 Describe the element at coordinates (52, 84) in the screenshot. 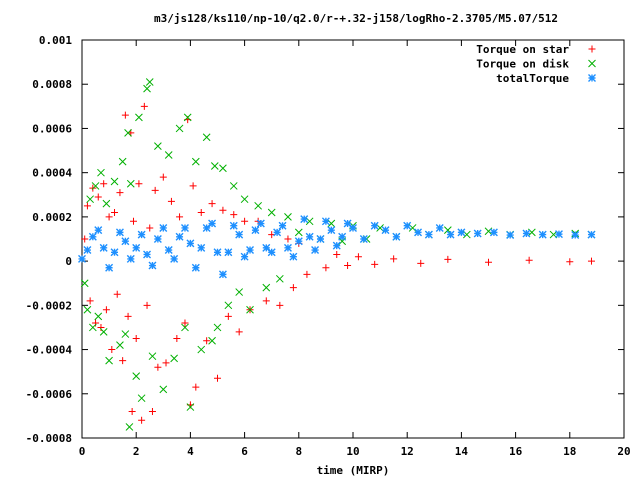

I see `y-tick-label: 0.0008` at that location.